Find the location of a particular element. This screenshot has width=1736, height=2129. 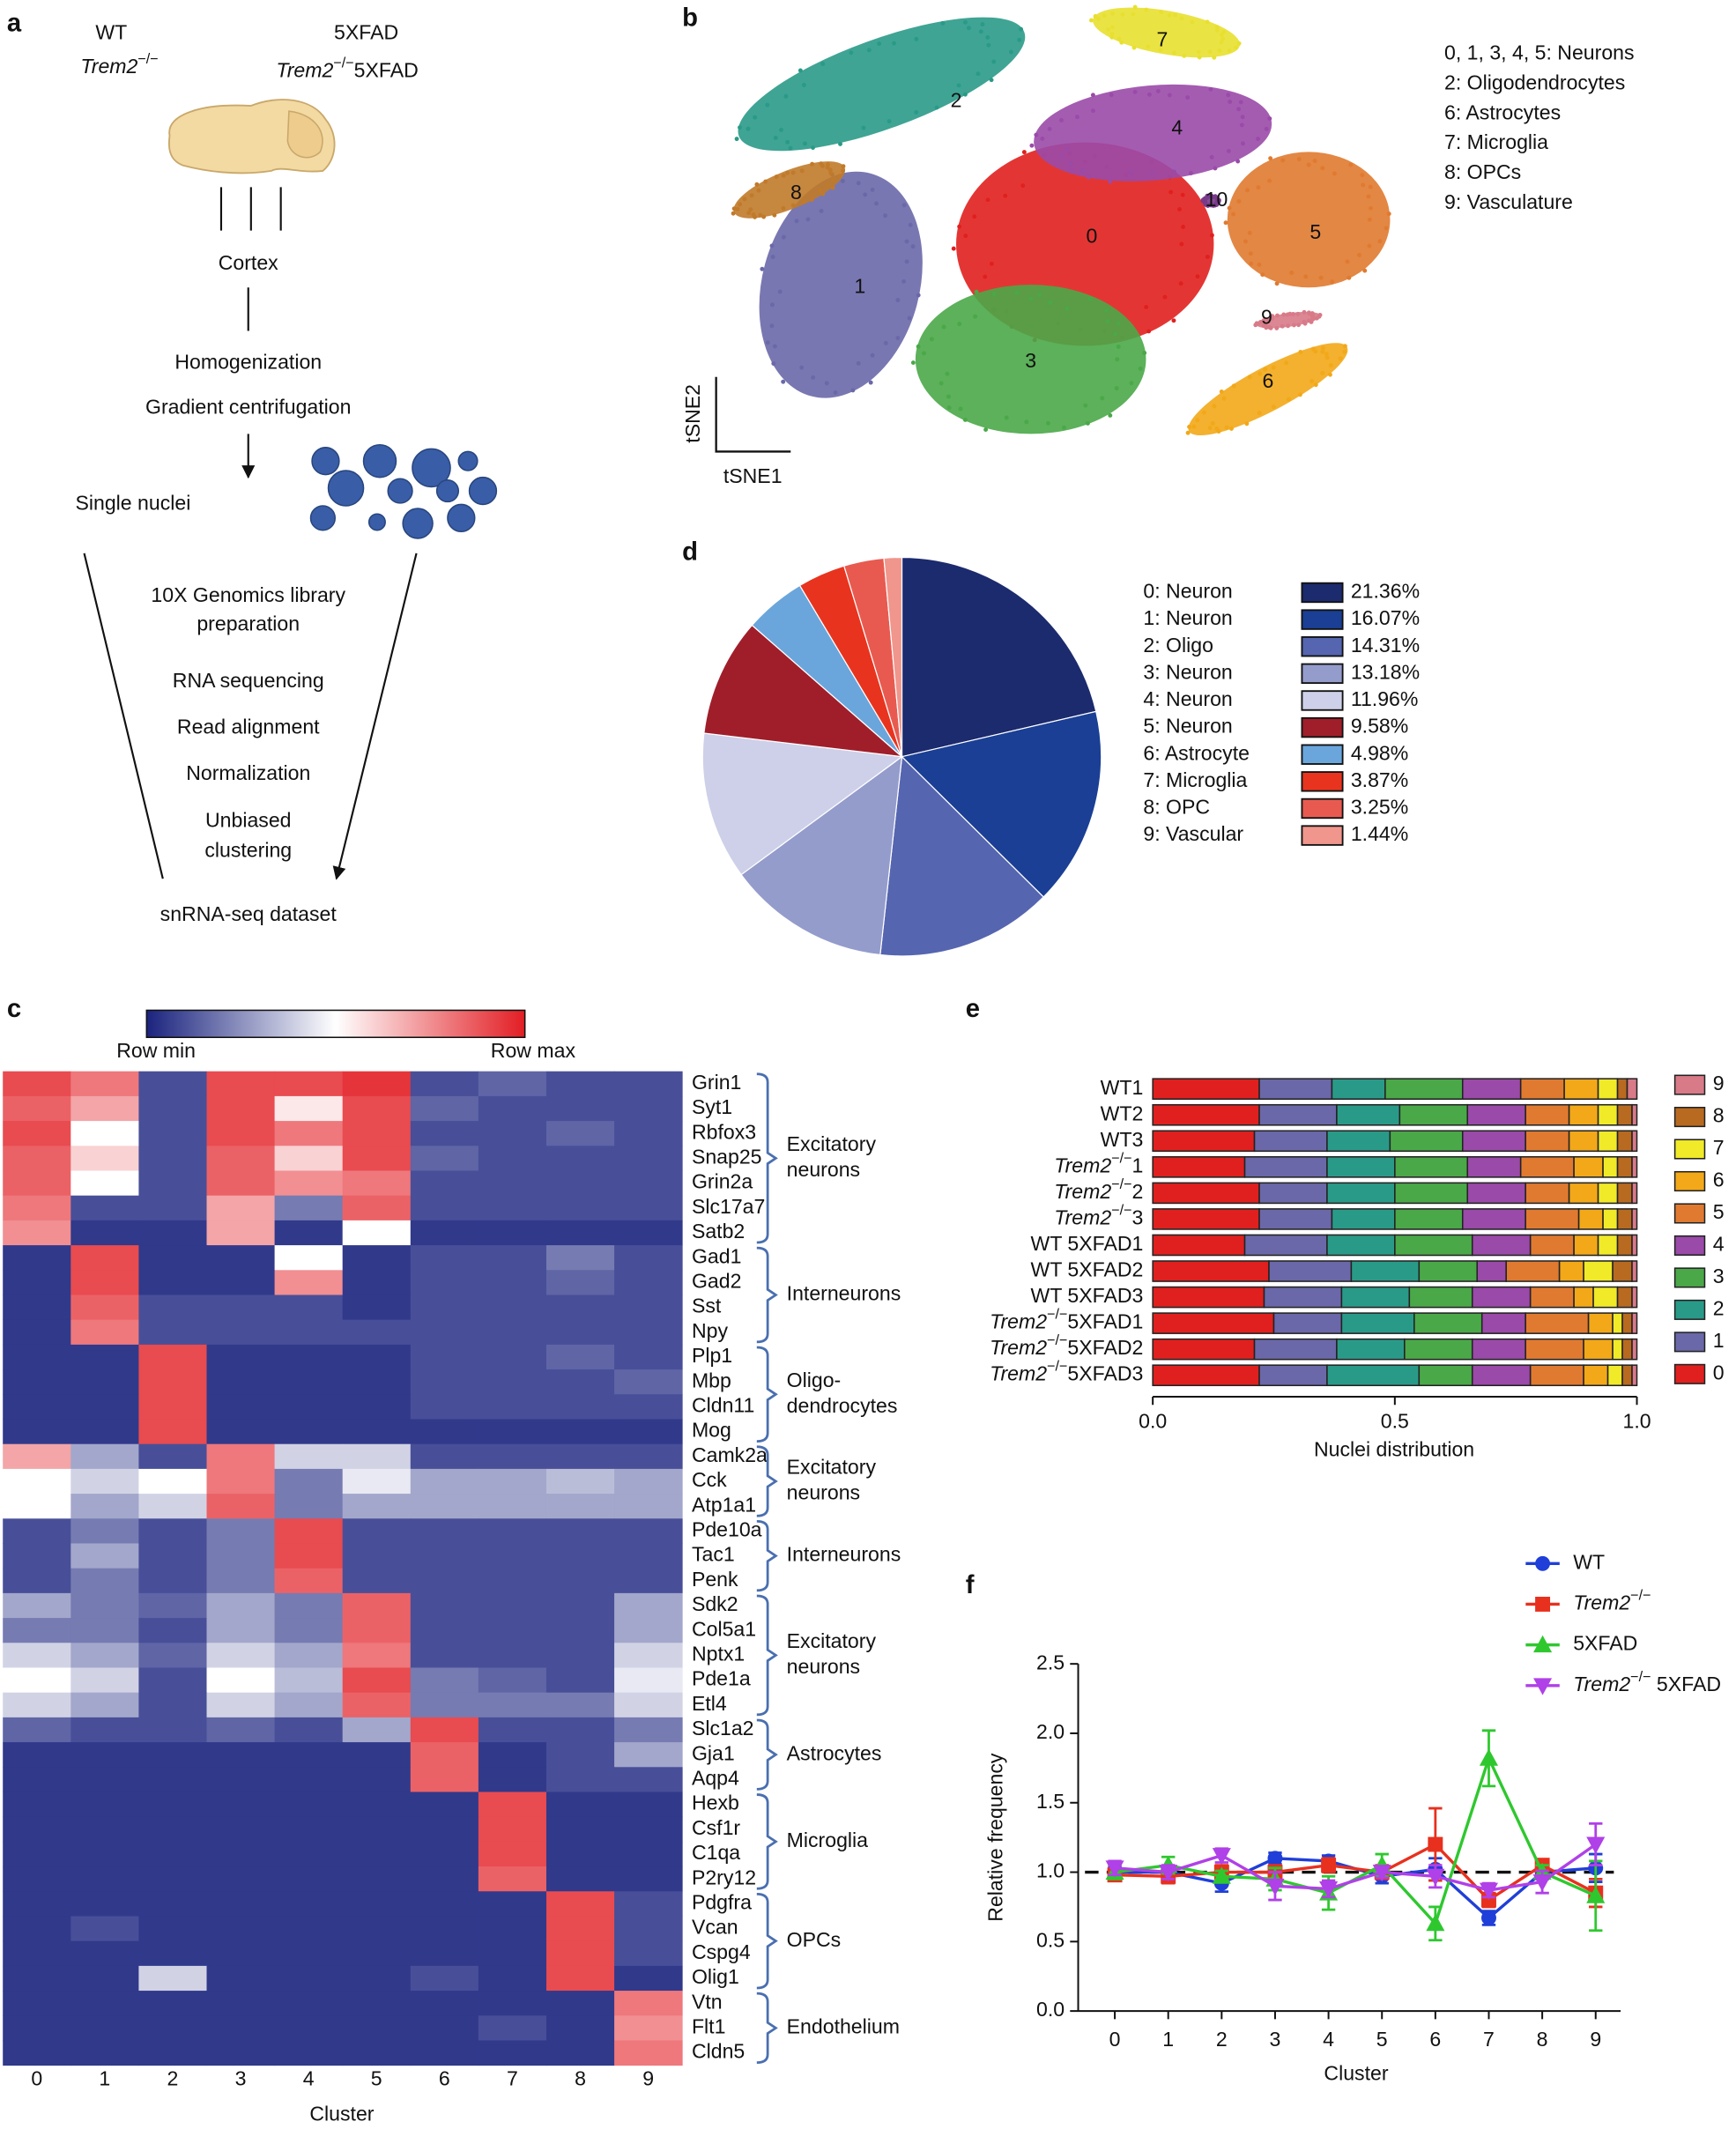

gene-label: Satb2 is located at coordinates (718, 1232).